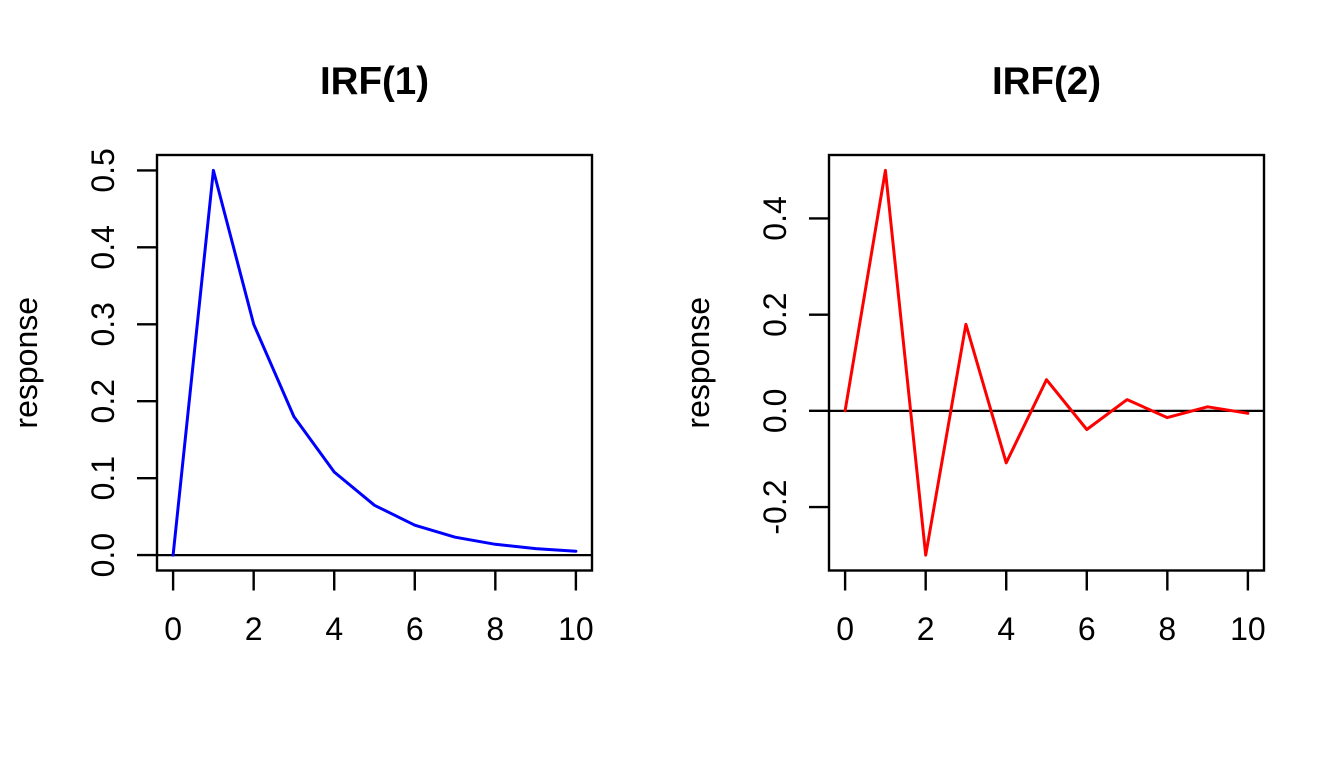  Describe the element at coordinates (1046, 81) in the screenshot. I see `plot-title: IRF(2)` at that location.